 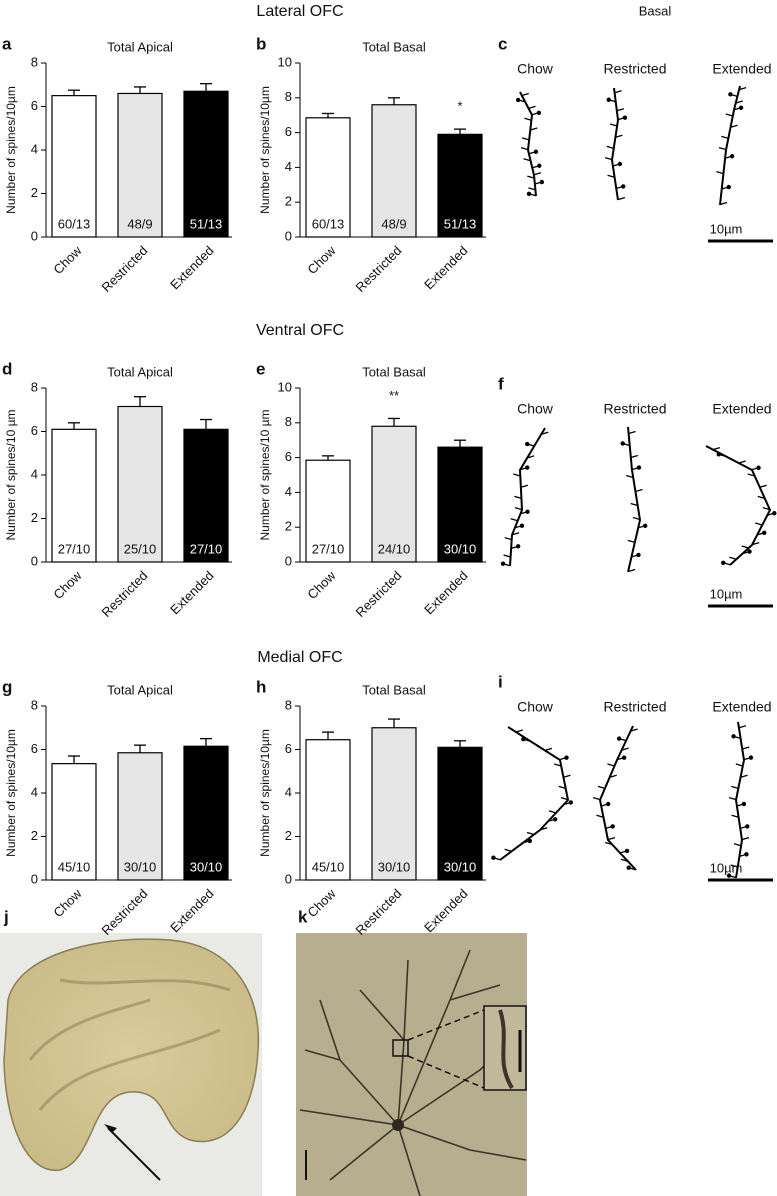 I want to click on y-tick-label: 6, so click(x=34, y=105).